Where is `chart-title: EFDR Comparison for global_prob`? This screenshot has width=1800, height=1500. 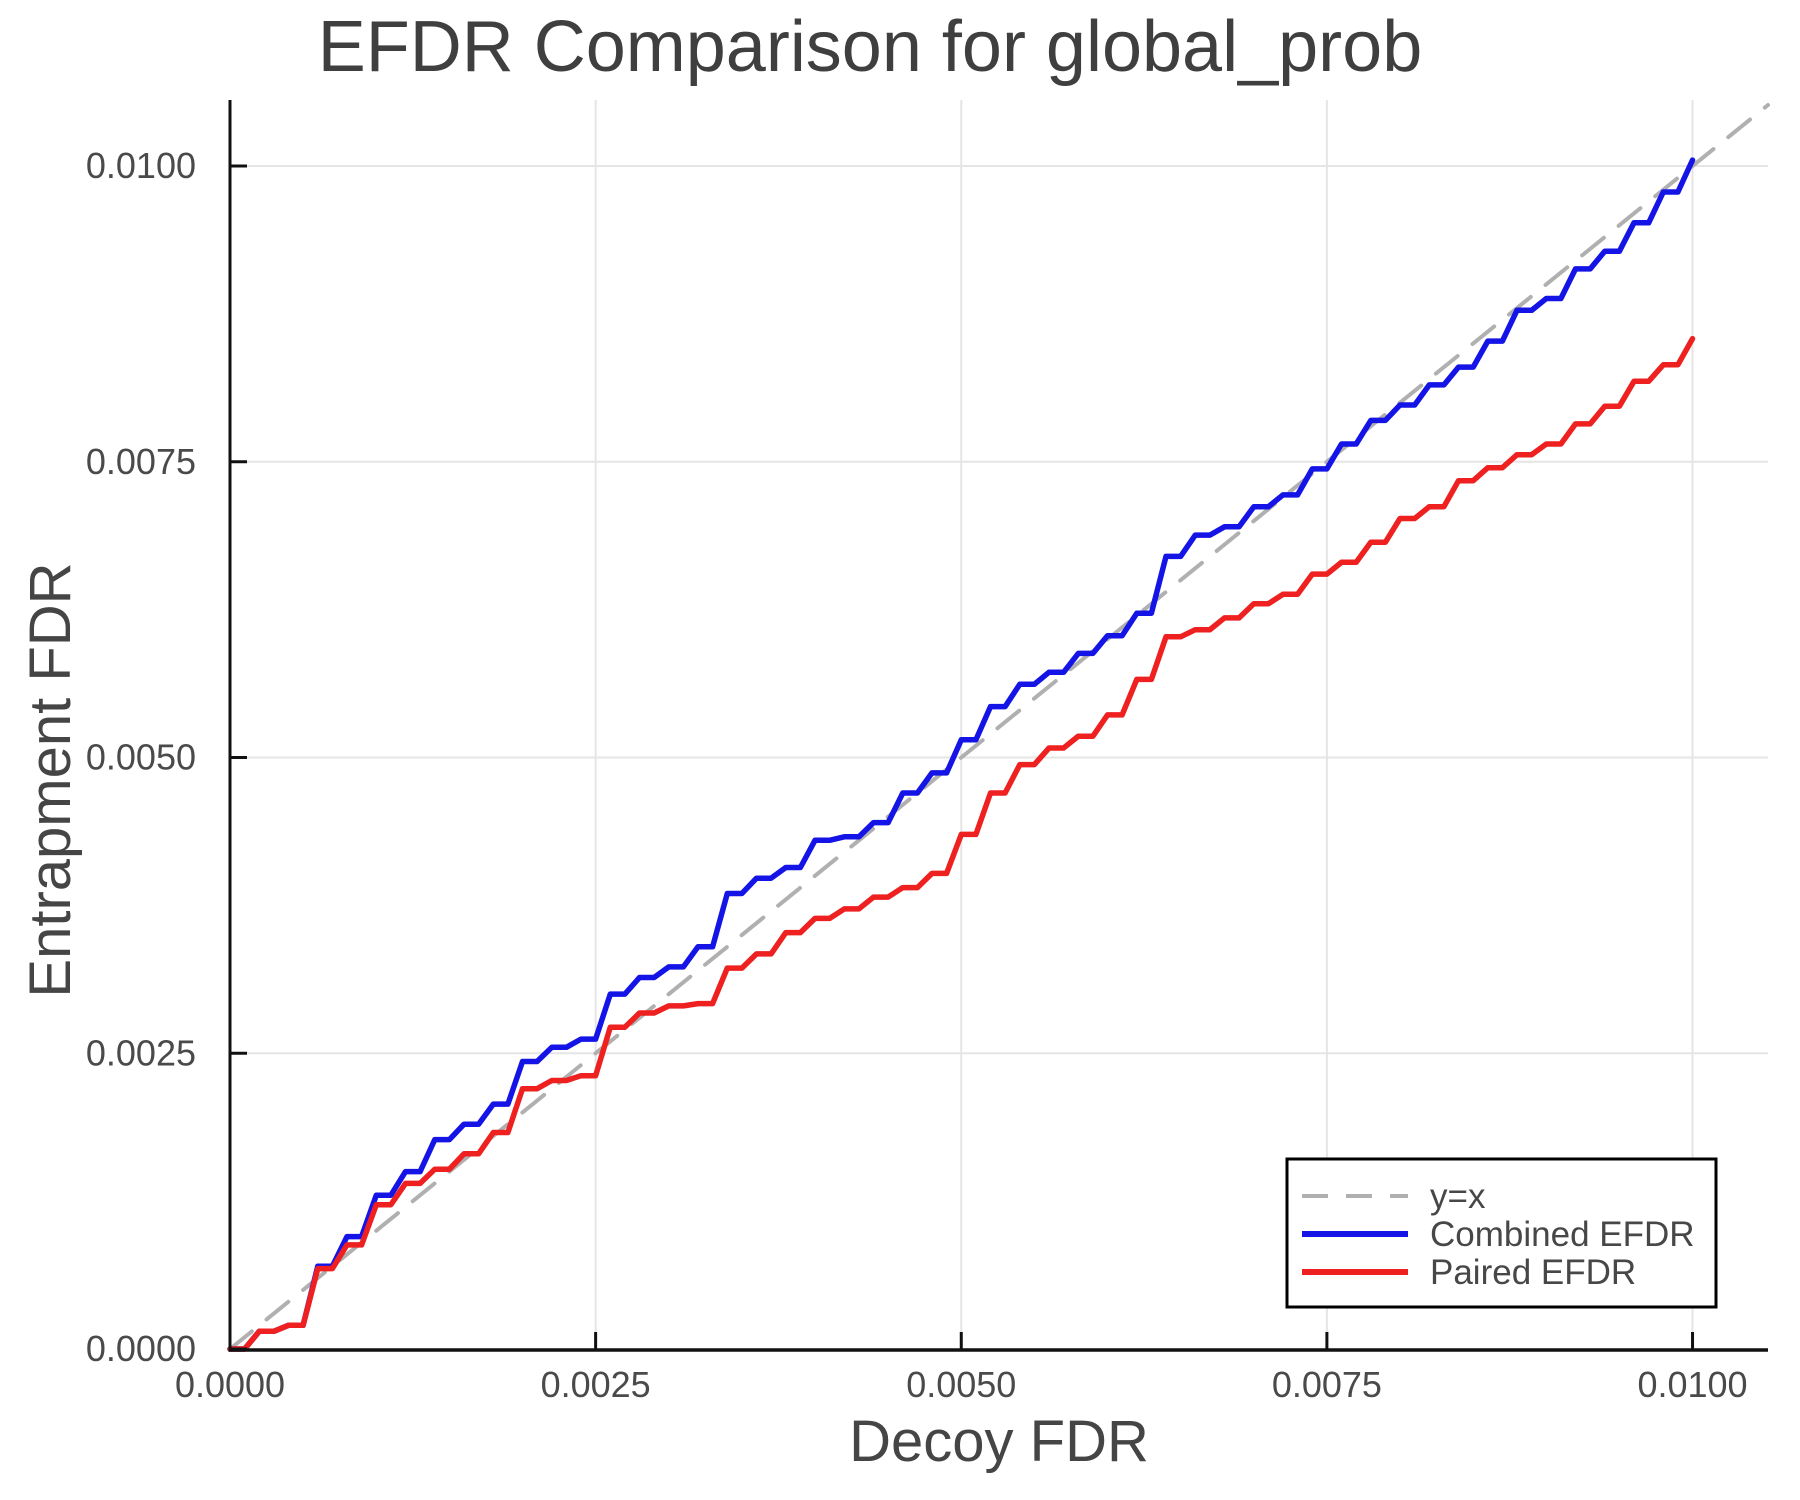 chart-title: EFDR Comparison for global_prob is located at coordinates (870, 47).